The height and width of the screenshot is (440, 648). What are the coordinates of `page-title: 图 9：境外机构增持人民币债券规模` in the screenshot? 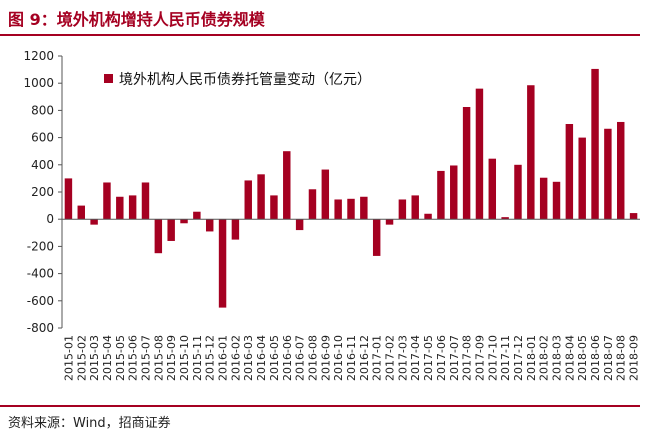 It's located at (136, 19).